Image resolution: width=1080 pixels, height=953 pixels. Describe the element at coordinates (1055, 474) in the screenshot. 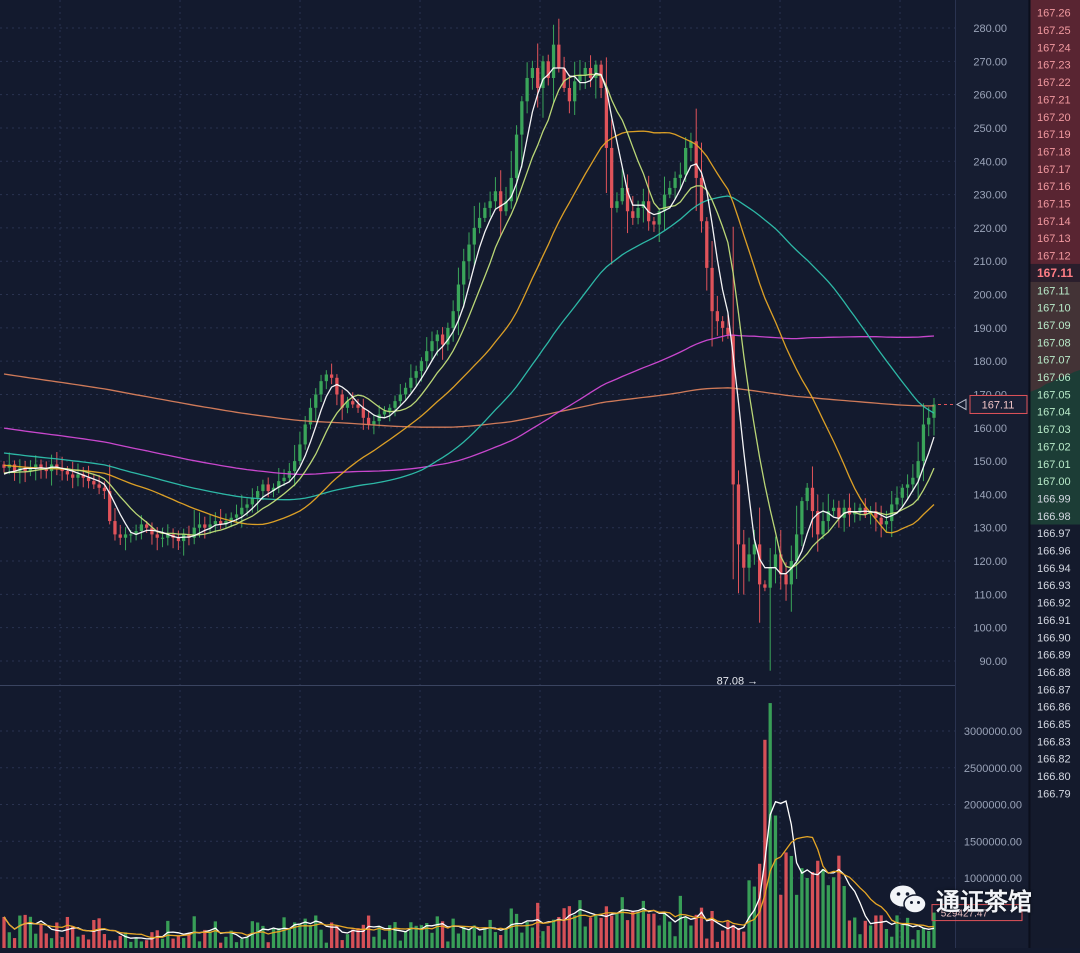

I see `order-book-axis` at that location.